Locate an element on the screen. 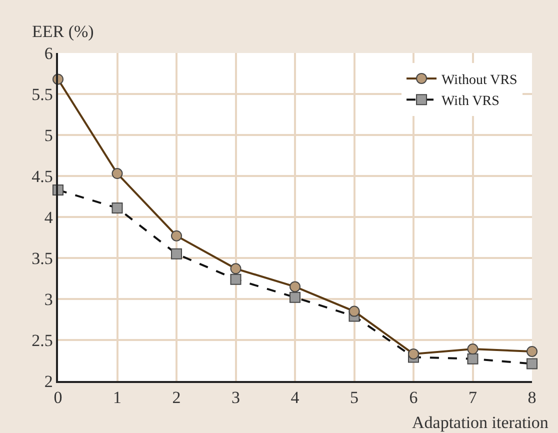 This screenshot has height=433, width=558. y-tick-label: 3.5 is located at coordinates (42, 258).